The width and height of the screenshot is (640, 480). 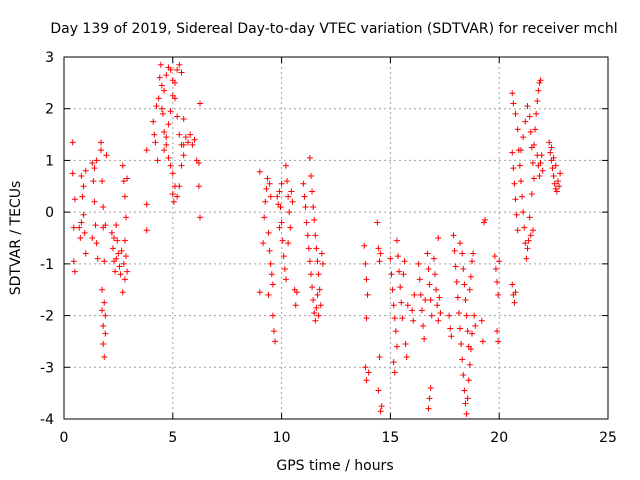 What do you see at coordinates (334, 466) in the screenshot?
I see `x-axis-label: GPS time / hours` at bounding box center [334, 466].